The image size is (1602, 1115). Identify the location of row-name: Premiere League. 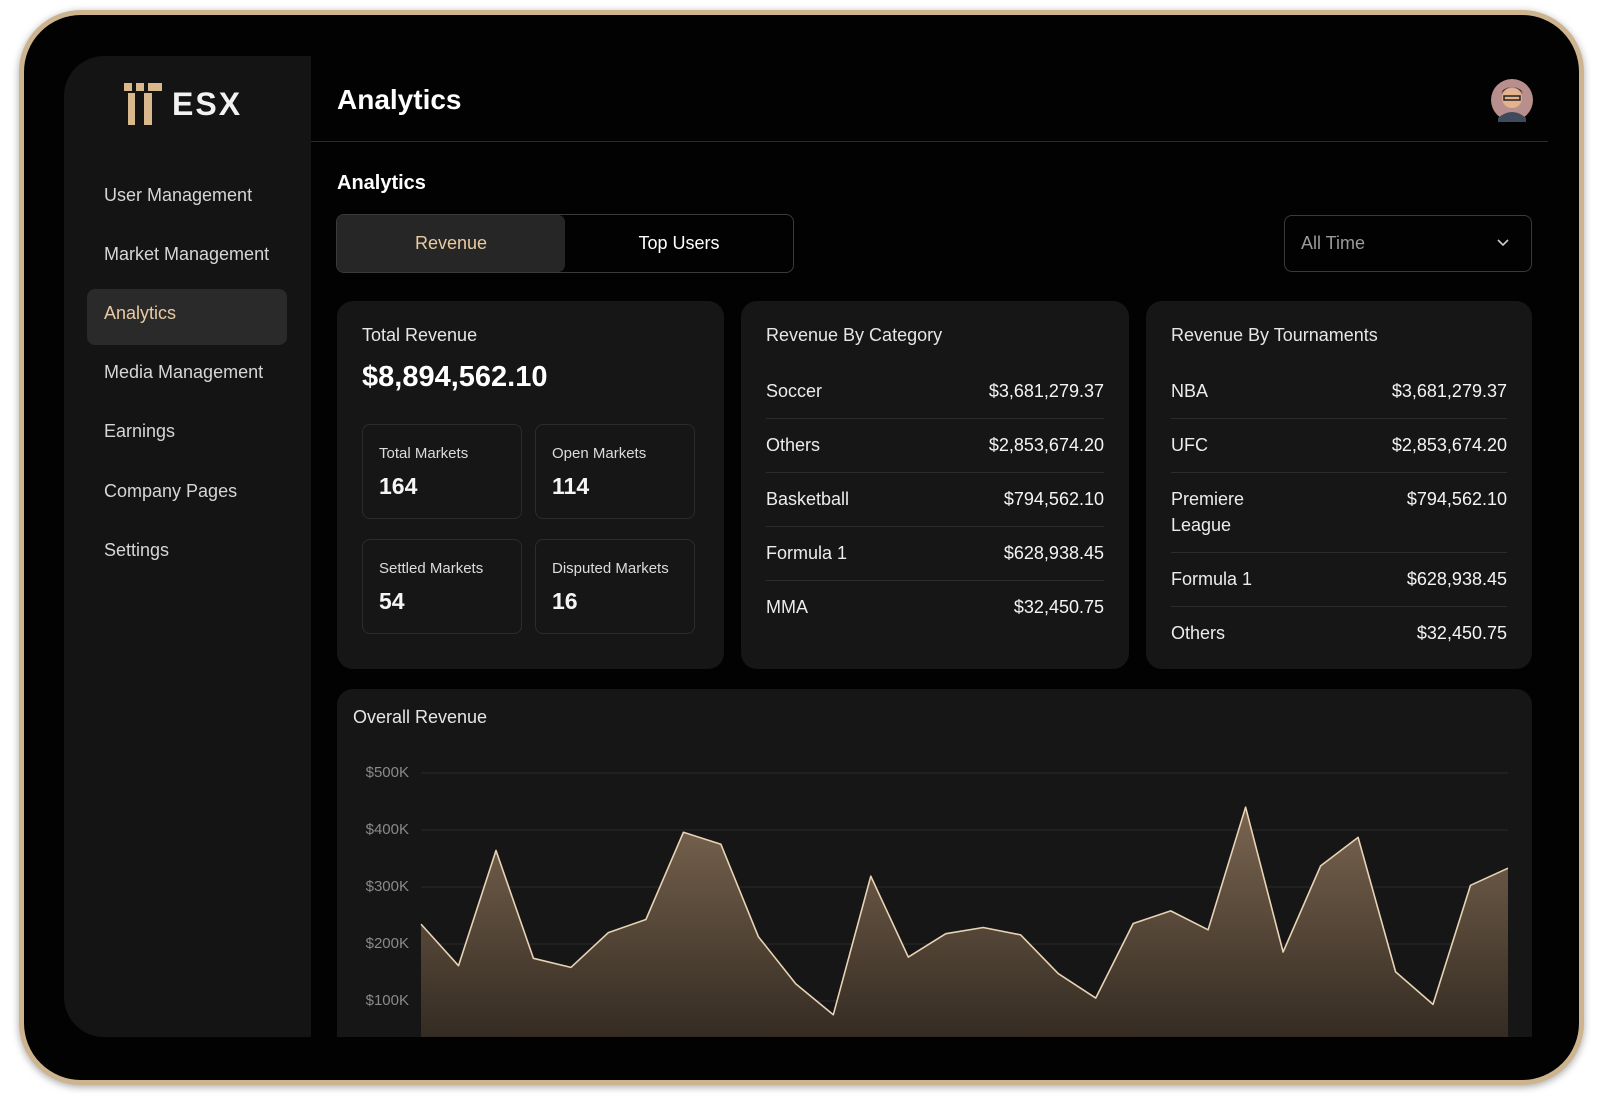
(1208, 512).